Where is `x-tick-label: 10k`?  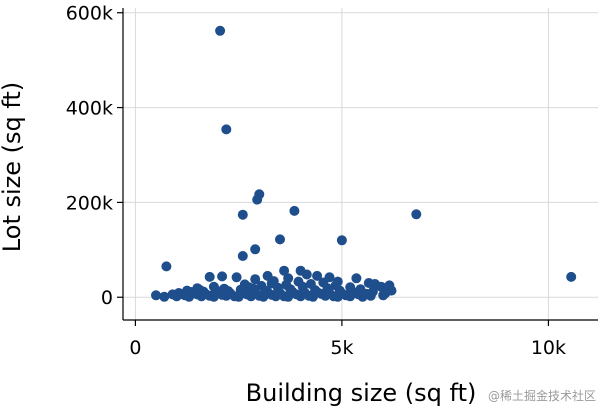
x-tick-label: 10k is located at coordinates (548, 348).